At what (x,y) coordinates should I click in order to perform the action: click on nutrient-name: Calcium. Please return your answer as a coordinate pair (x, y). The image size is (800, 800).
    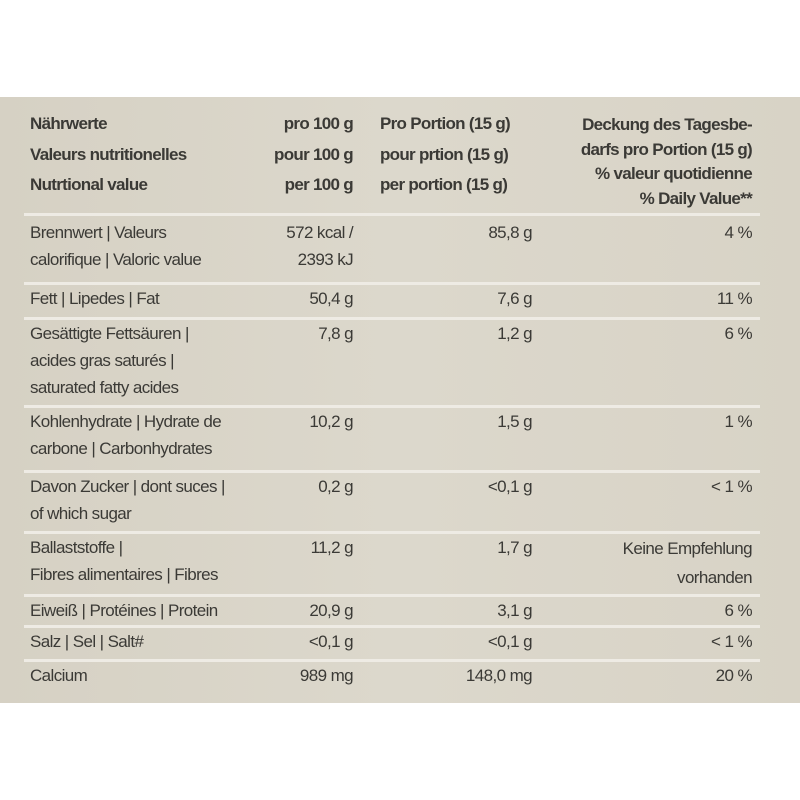
    Looking at the image, I should click on (150, 675).